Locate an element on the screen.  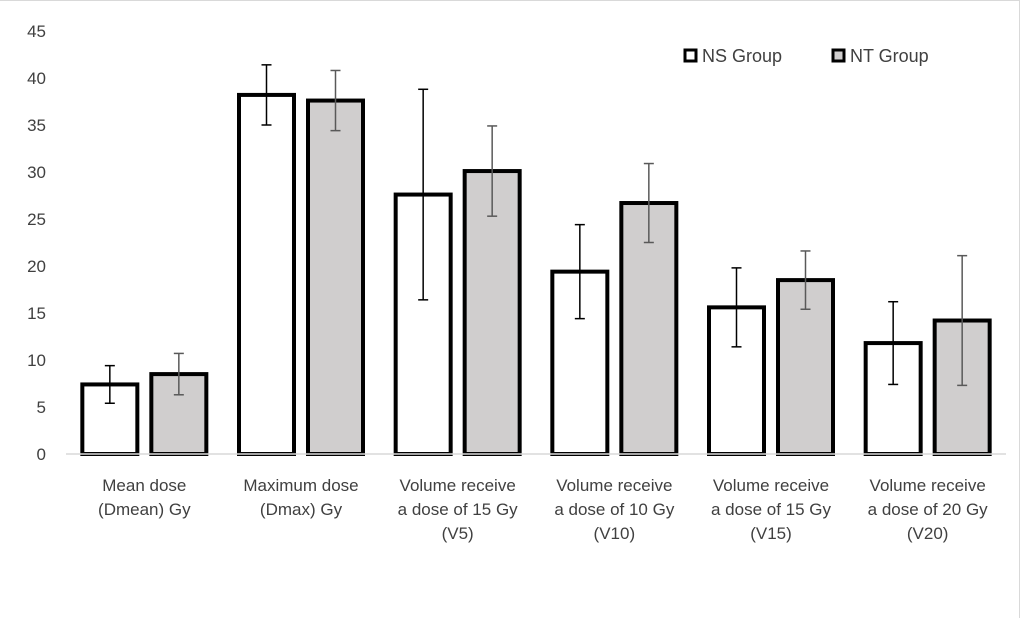
legend-label-ns: NS Group is located at coordinates (742, 56).